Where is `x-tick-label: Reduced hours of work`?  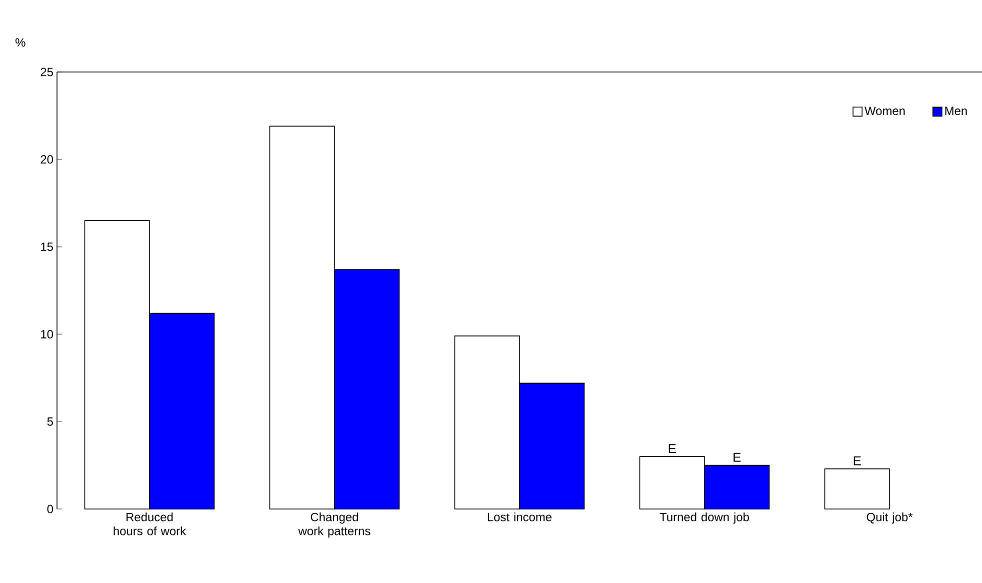
x-tick-label: Reduced hours of work is located at coordinates (150, 524).